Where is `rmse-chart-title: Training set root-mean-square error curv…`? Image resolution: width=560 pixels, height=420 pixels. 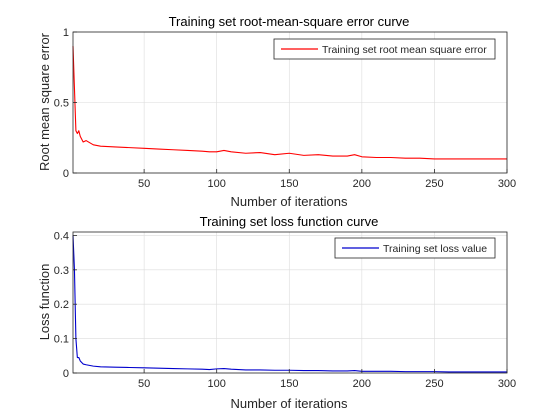 rmse-chart-title: Training set root-mean-square error curv… is located at coordinates (289, 21).